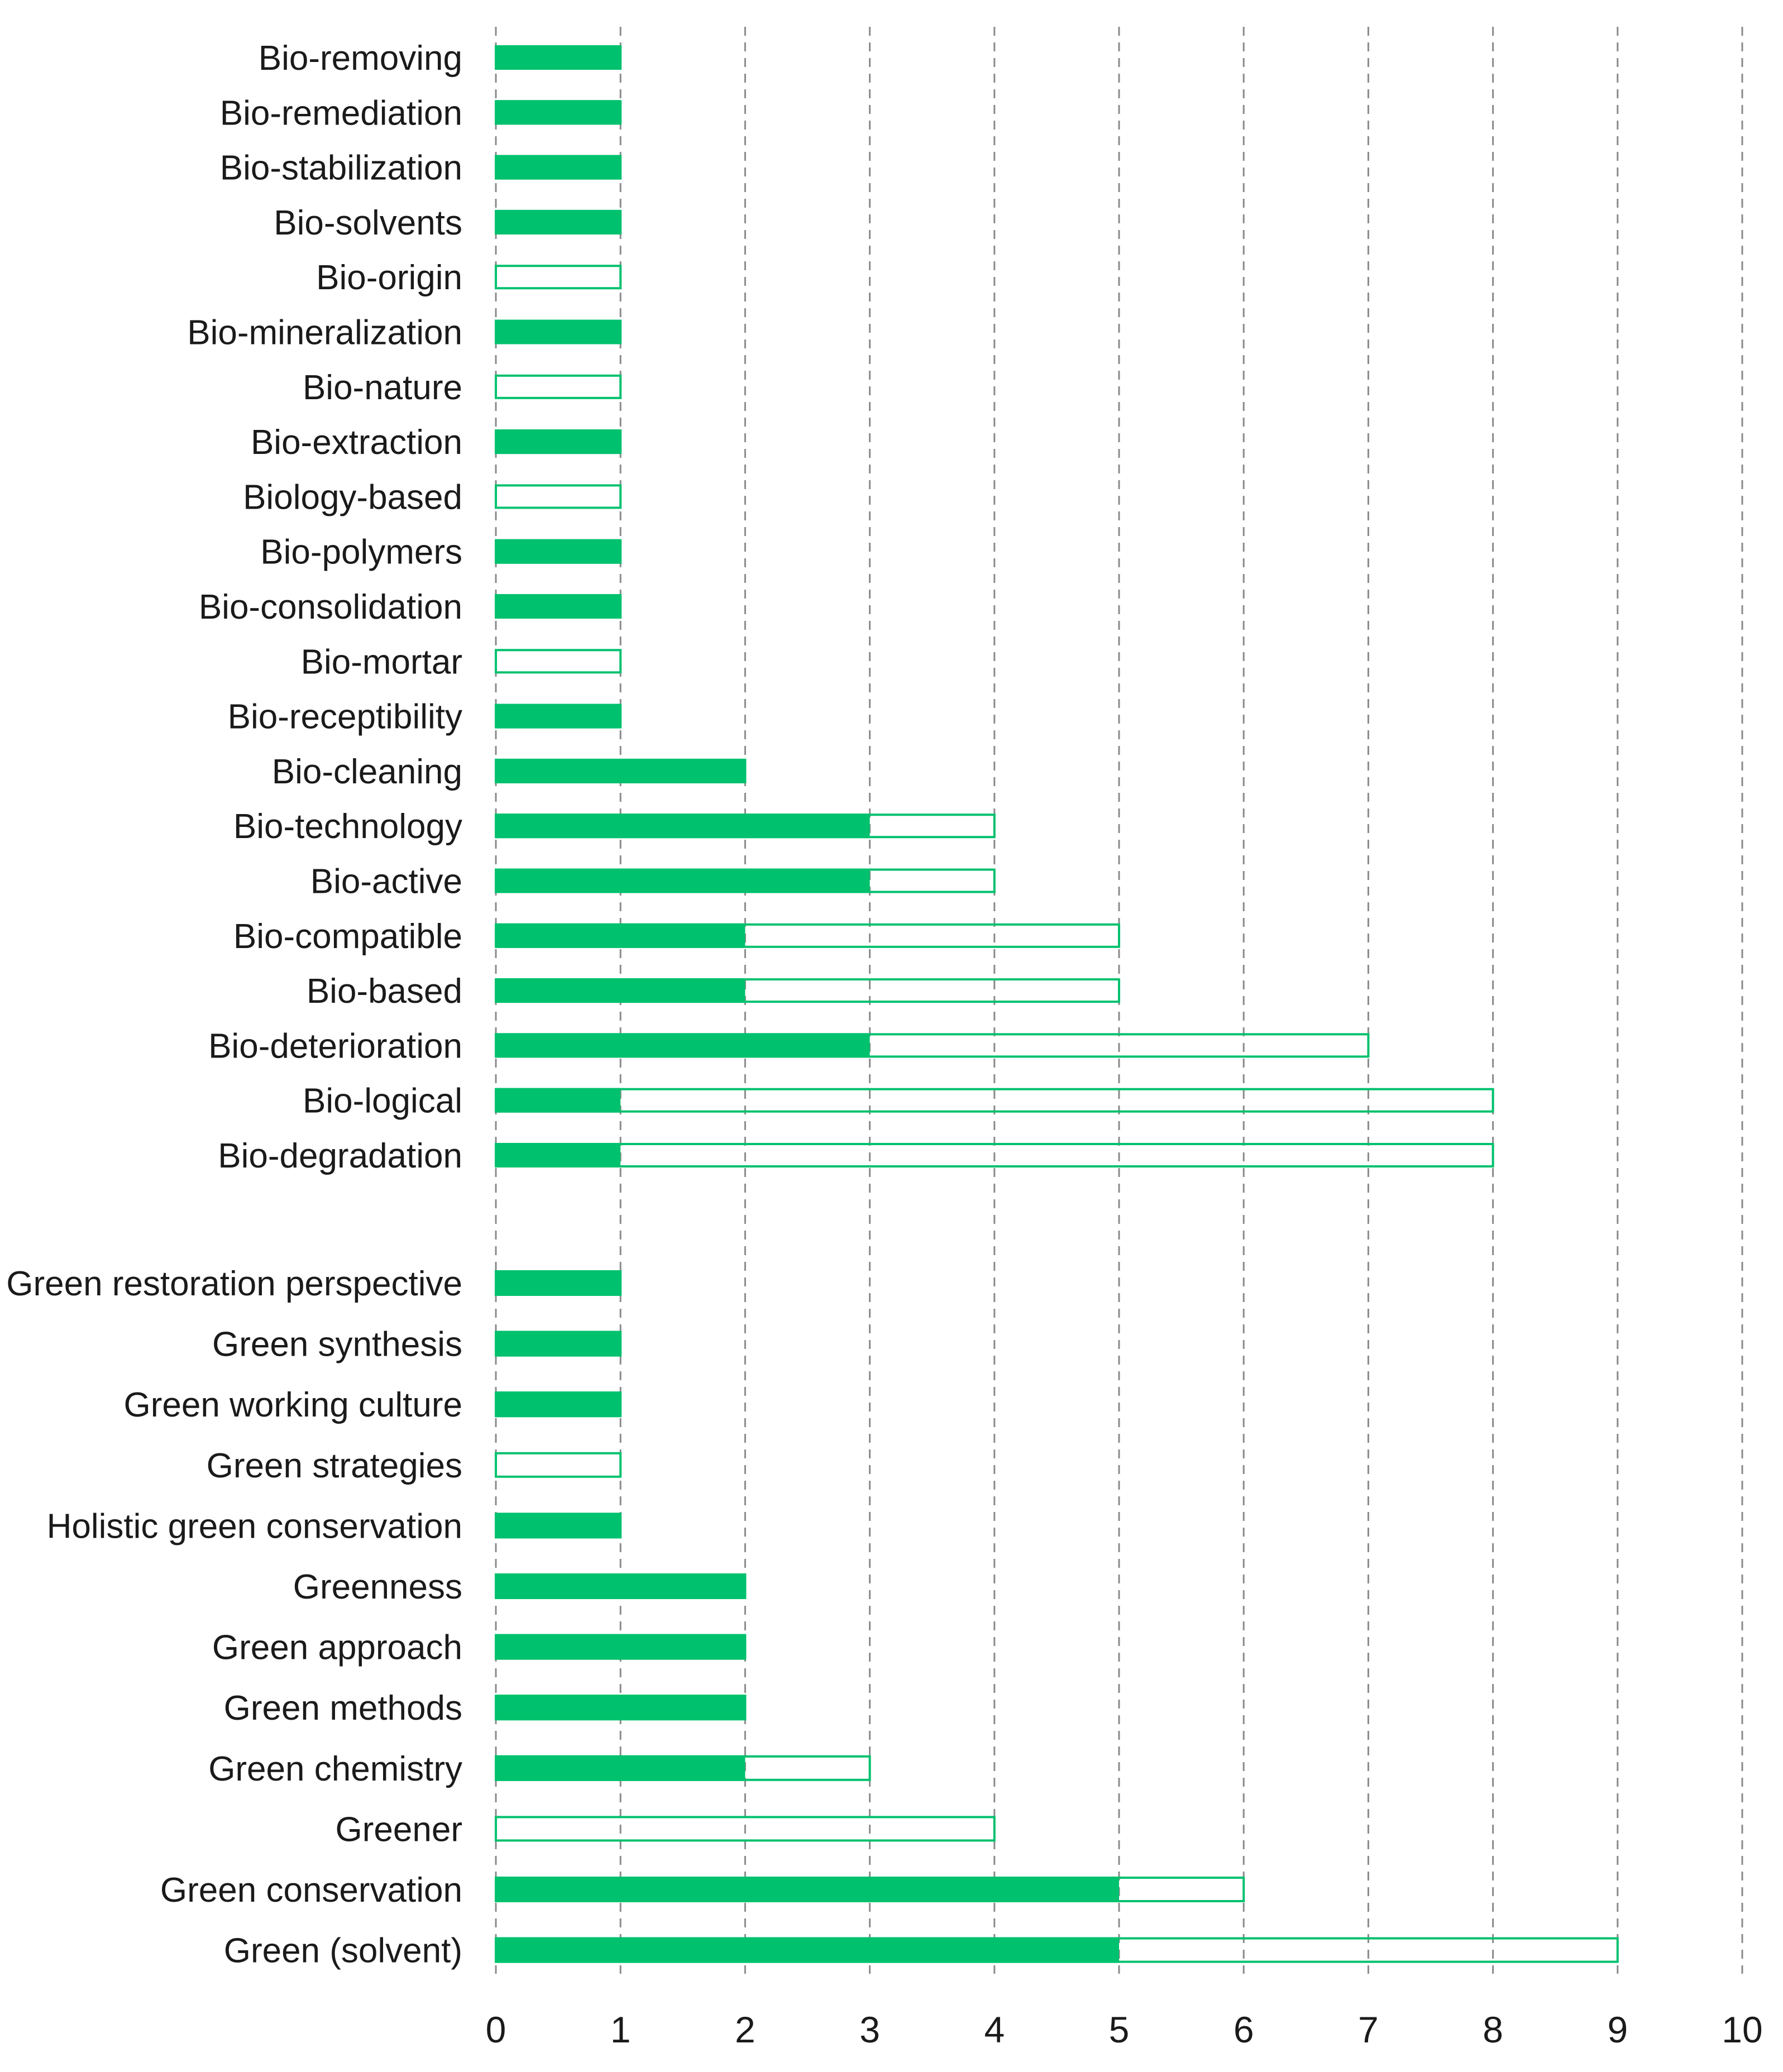 This screenshot has width=1783, height=2072. What do you see at coordinates (347, 827) in the screenshot?
I see `category-label: Bio-technology` at bounding box center [347, 827].